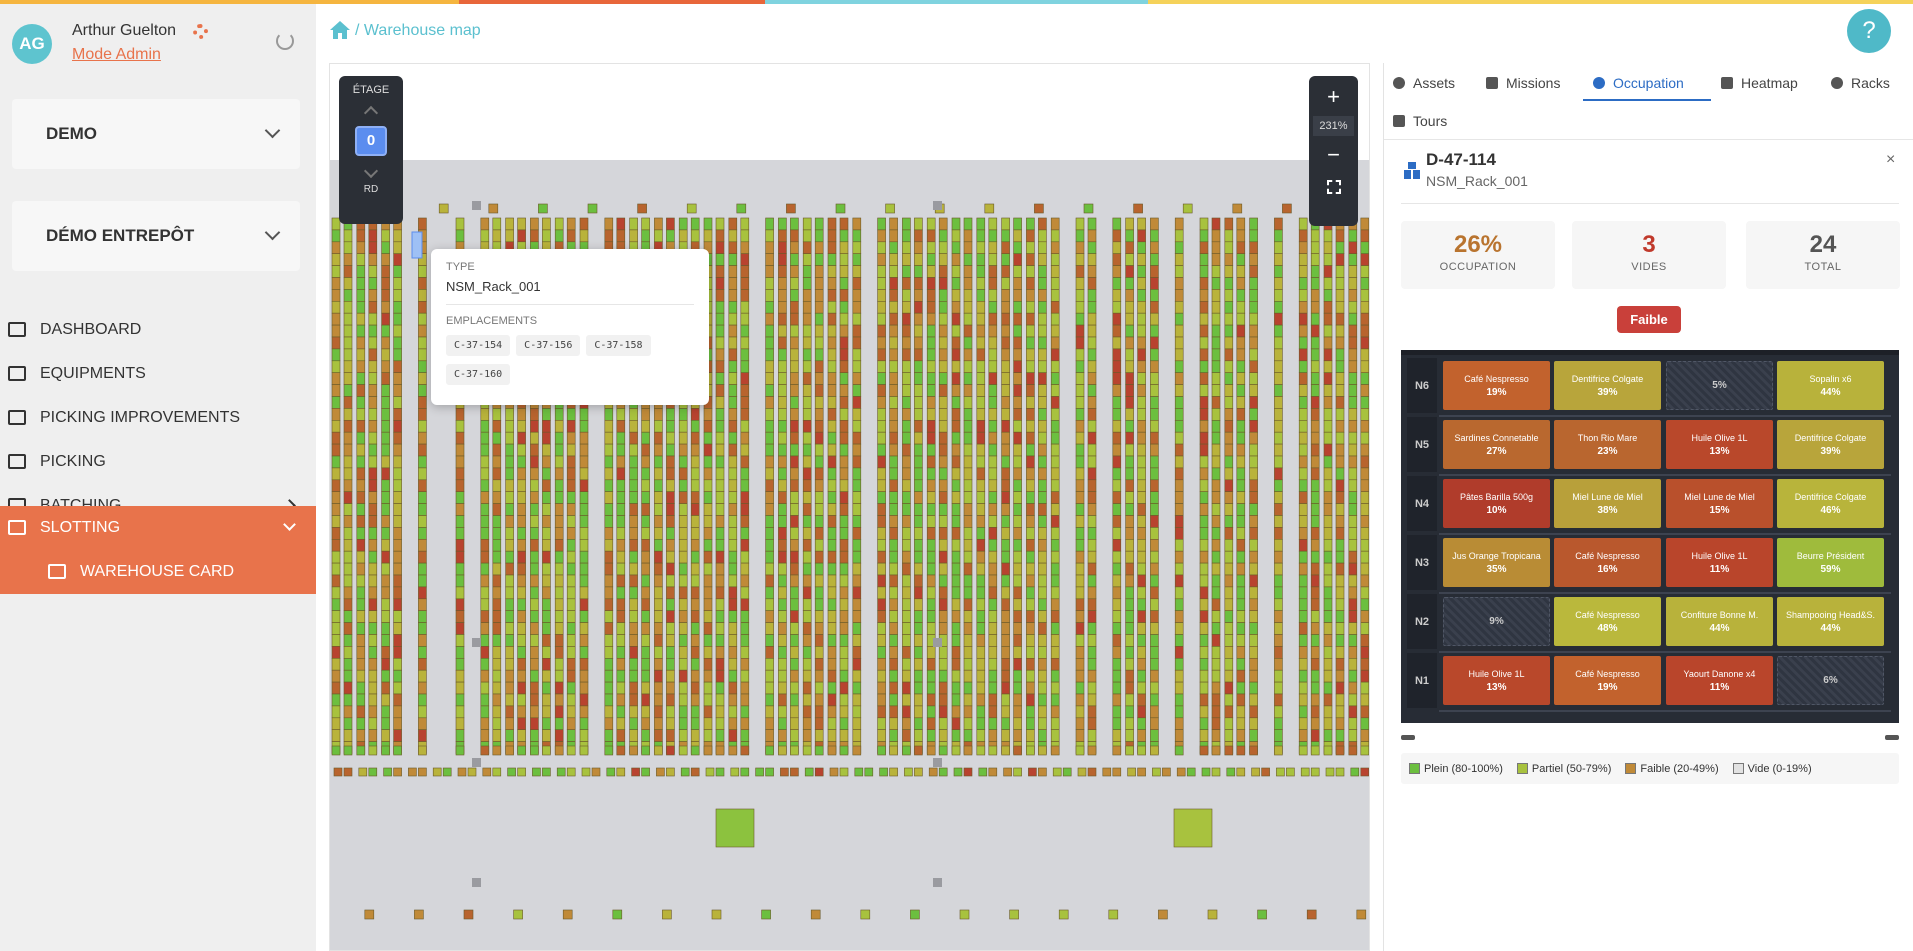  What do you see at coordinates (156, 134) in the screenshot?
I see `client-select: DEMO` at bounding box center [156, 134].